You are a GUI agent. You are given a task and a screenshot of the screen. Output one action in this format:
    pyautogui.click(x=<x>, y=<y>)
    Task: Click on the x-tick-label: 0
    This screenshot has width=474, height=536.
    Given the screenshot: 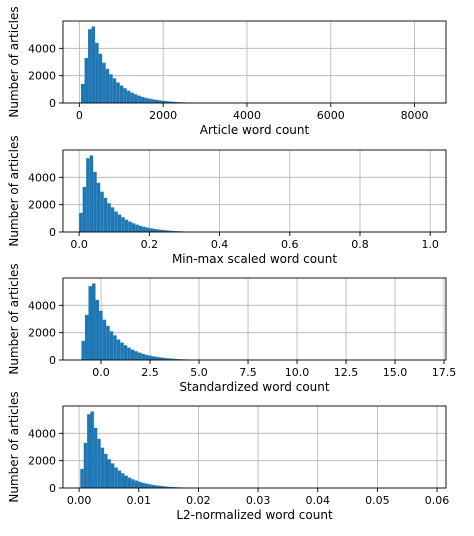 What is the action you would take?
    pyautogui.click(x=79, y=115)
    